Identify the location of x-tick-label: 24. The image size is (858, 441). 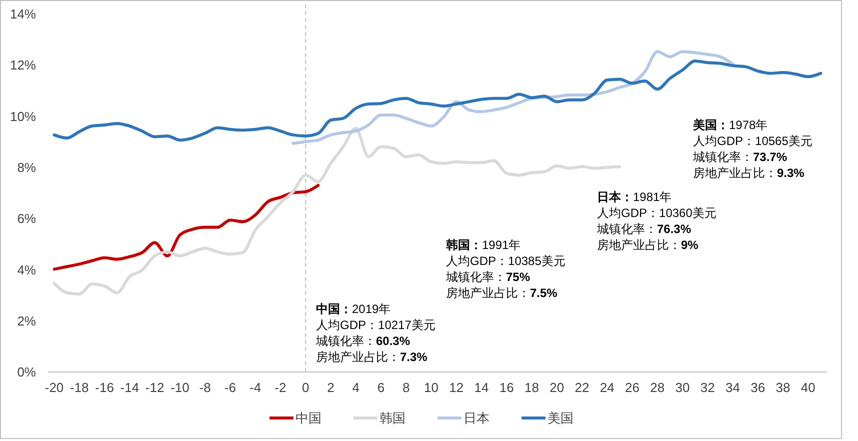
(607, 387).